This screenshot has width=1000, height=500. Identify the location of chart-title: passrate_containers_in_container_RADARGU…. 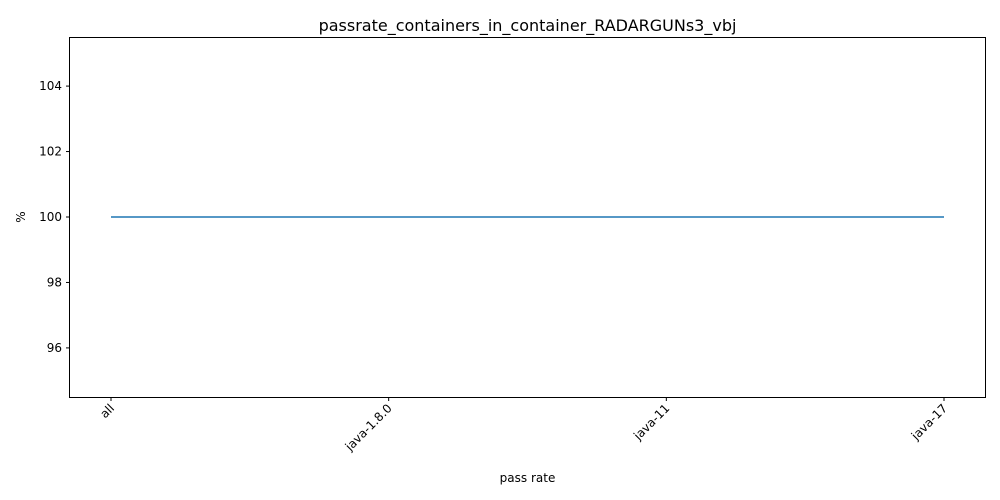
(528, 26).